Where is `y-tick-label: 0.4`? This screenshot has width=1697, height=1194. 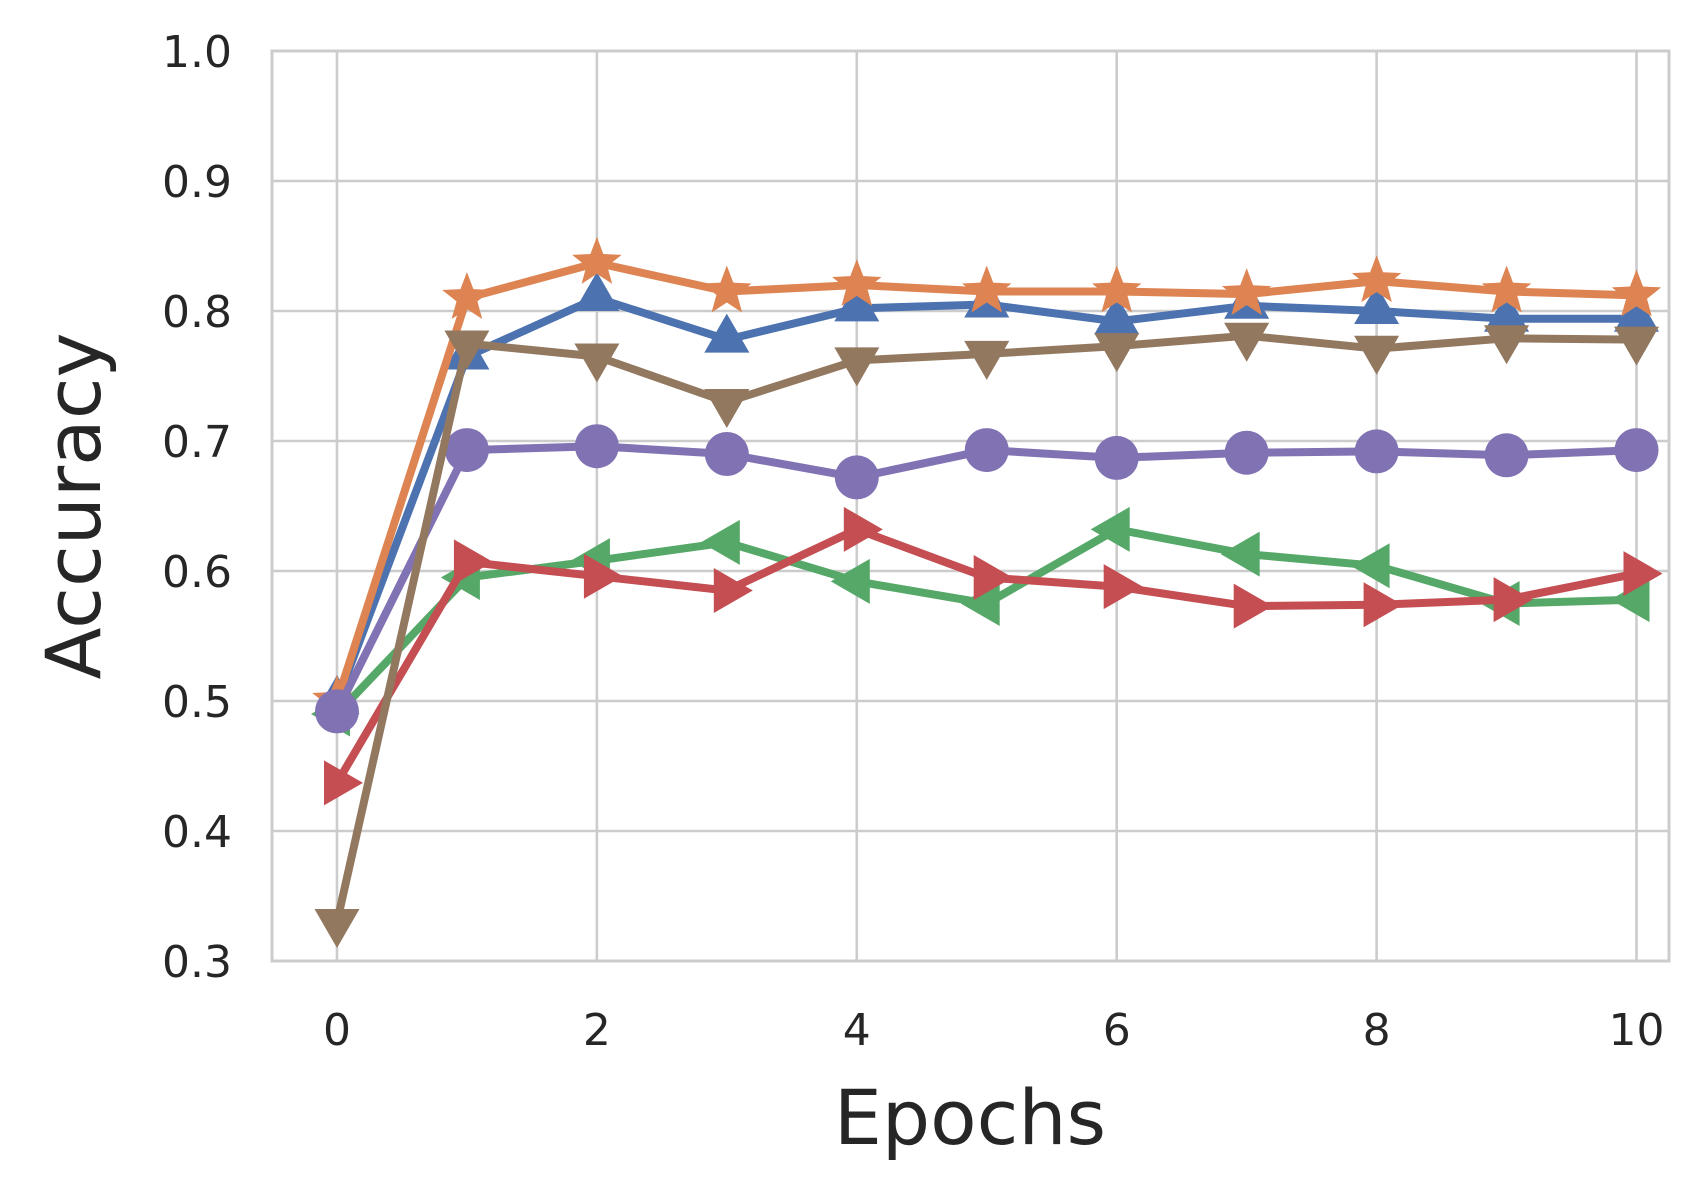 y-tick-label: 0.4 is located at coordinates (197, 832).